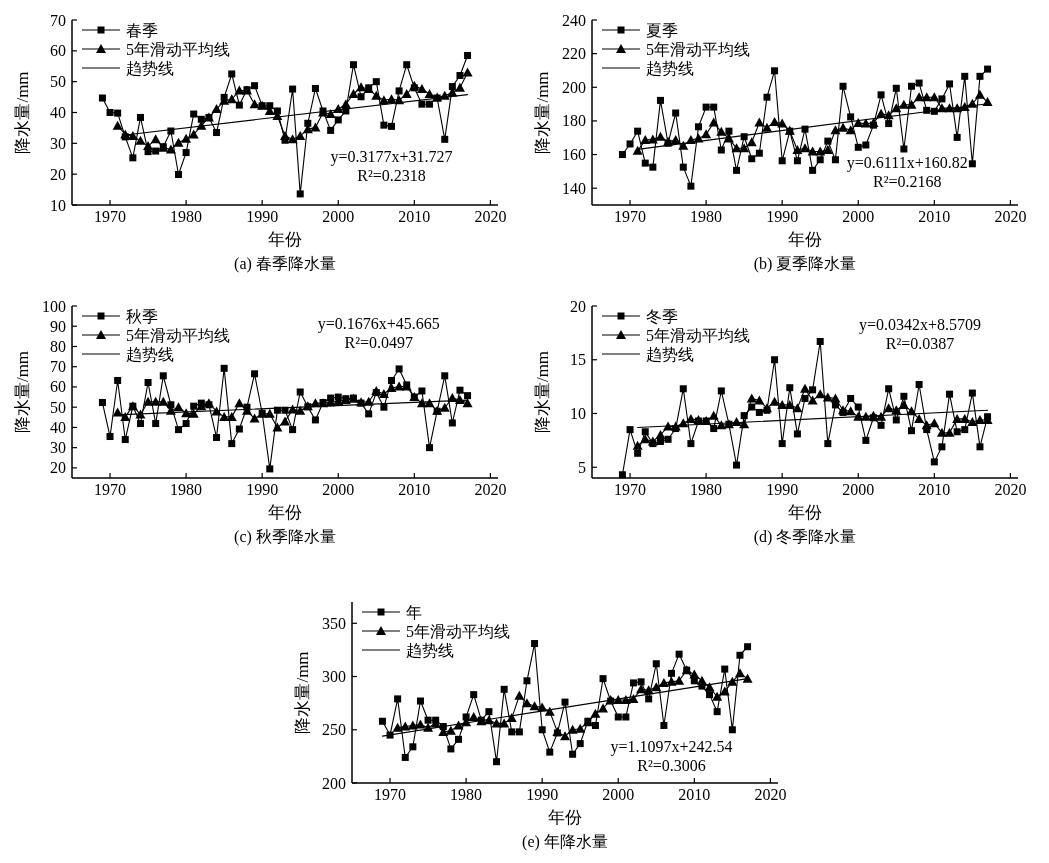 Image resolution: width=1049 pixels, height=863 pixels. What do you see at coordinates (578, 360) in the screenshot?
I see `y-tick-label: 15` at bounding box center [578, 360].